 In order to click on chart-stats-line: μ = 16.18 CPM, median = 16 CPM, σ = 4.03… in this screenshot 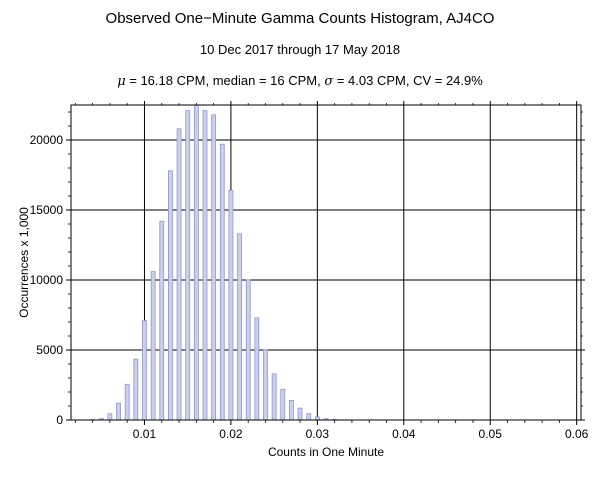, I will do `click(300, 81)`.